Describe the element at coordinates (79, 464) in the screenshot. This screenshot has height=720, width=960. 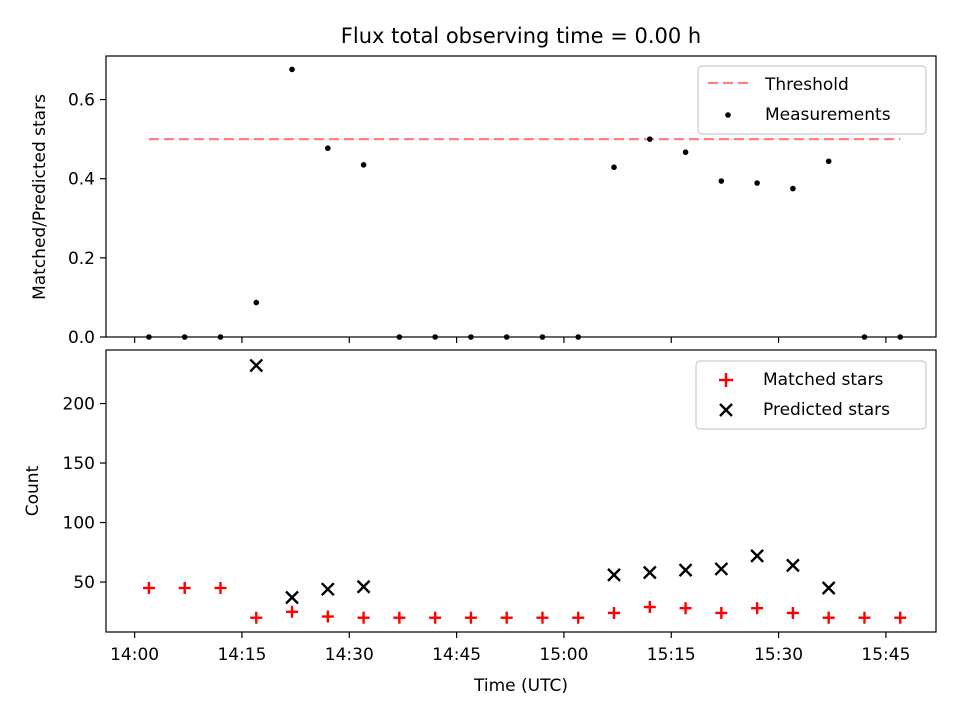
I see `bottom-y-tick-label: 150` at that location.